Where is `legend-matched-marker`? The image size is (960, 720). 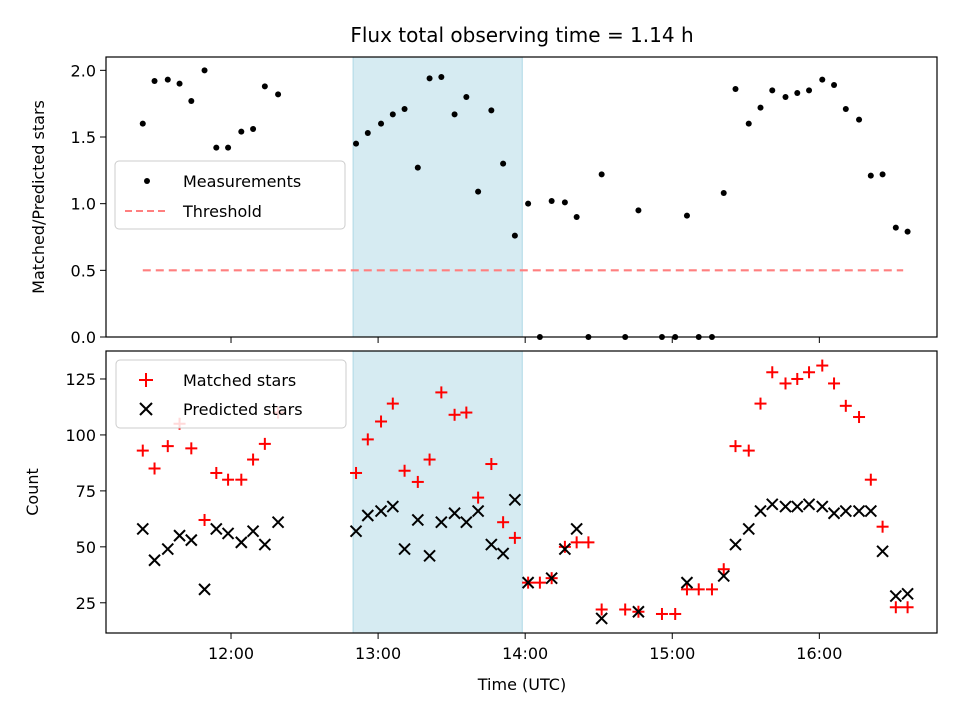
legend-matched-marker is located at coordinates (146, 380).